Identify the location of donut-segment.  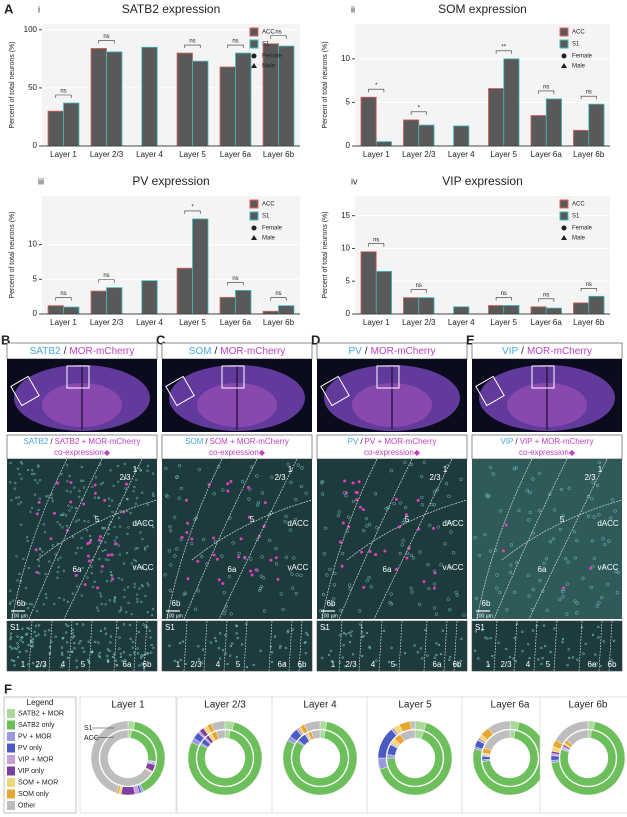
(407, 735).